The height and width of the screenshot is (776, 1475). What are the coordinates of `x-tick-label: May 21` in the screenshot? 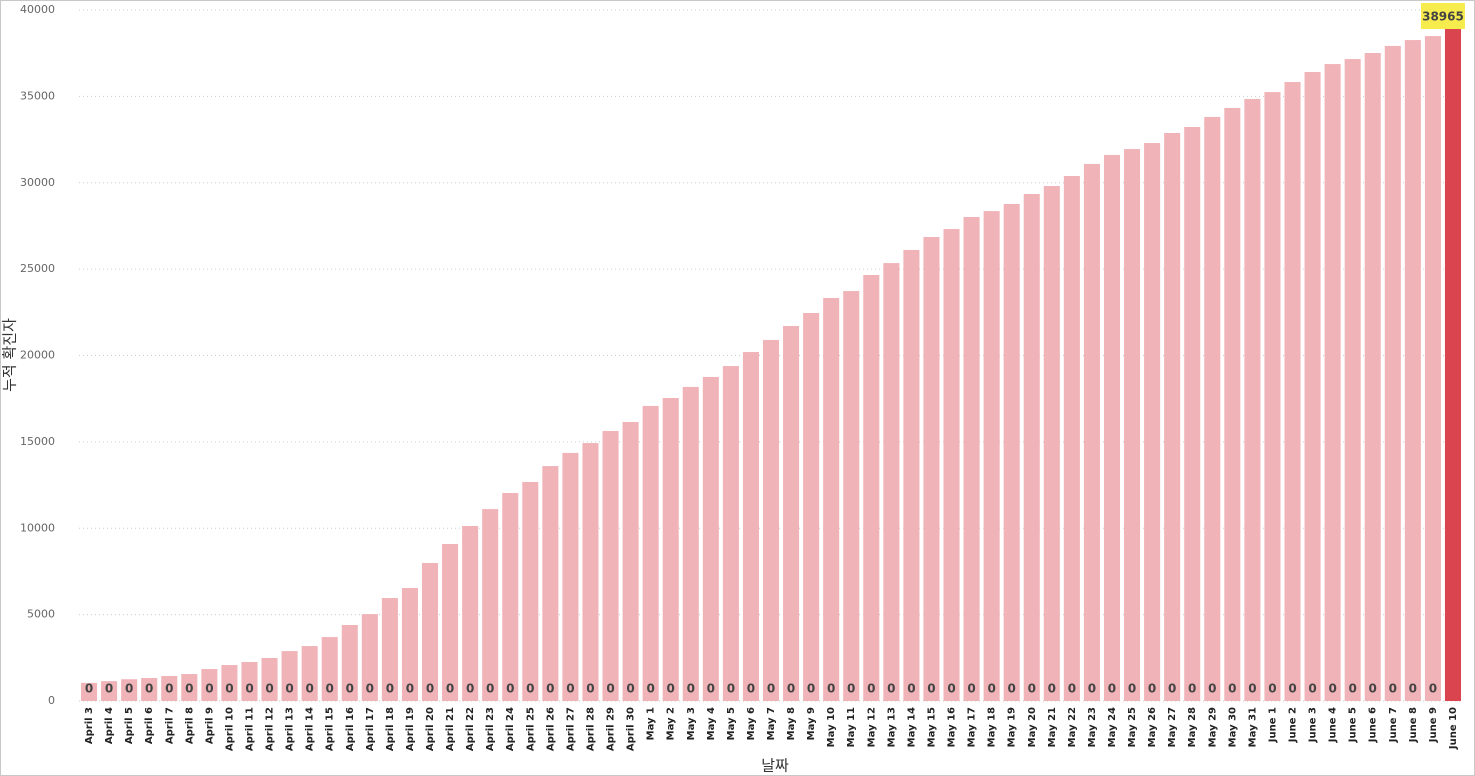 It's located at (1052, 727).